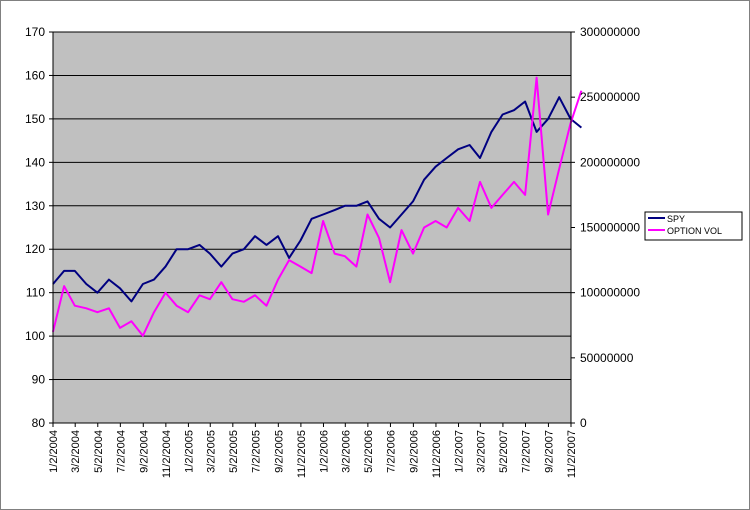 The height and width of the screenshot is (510, 750). I want to click on legend-label: OPTION VOL, so click(694, 231).